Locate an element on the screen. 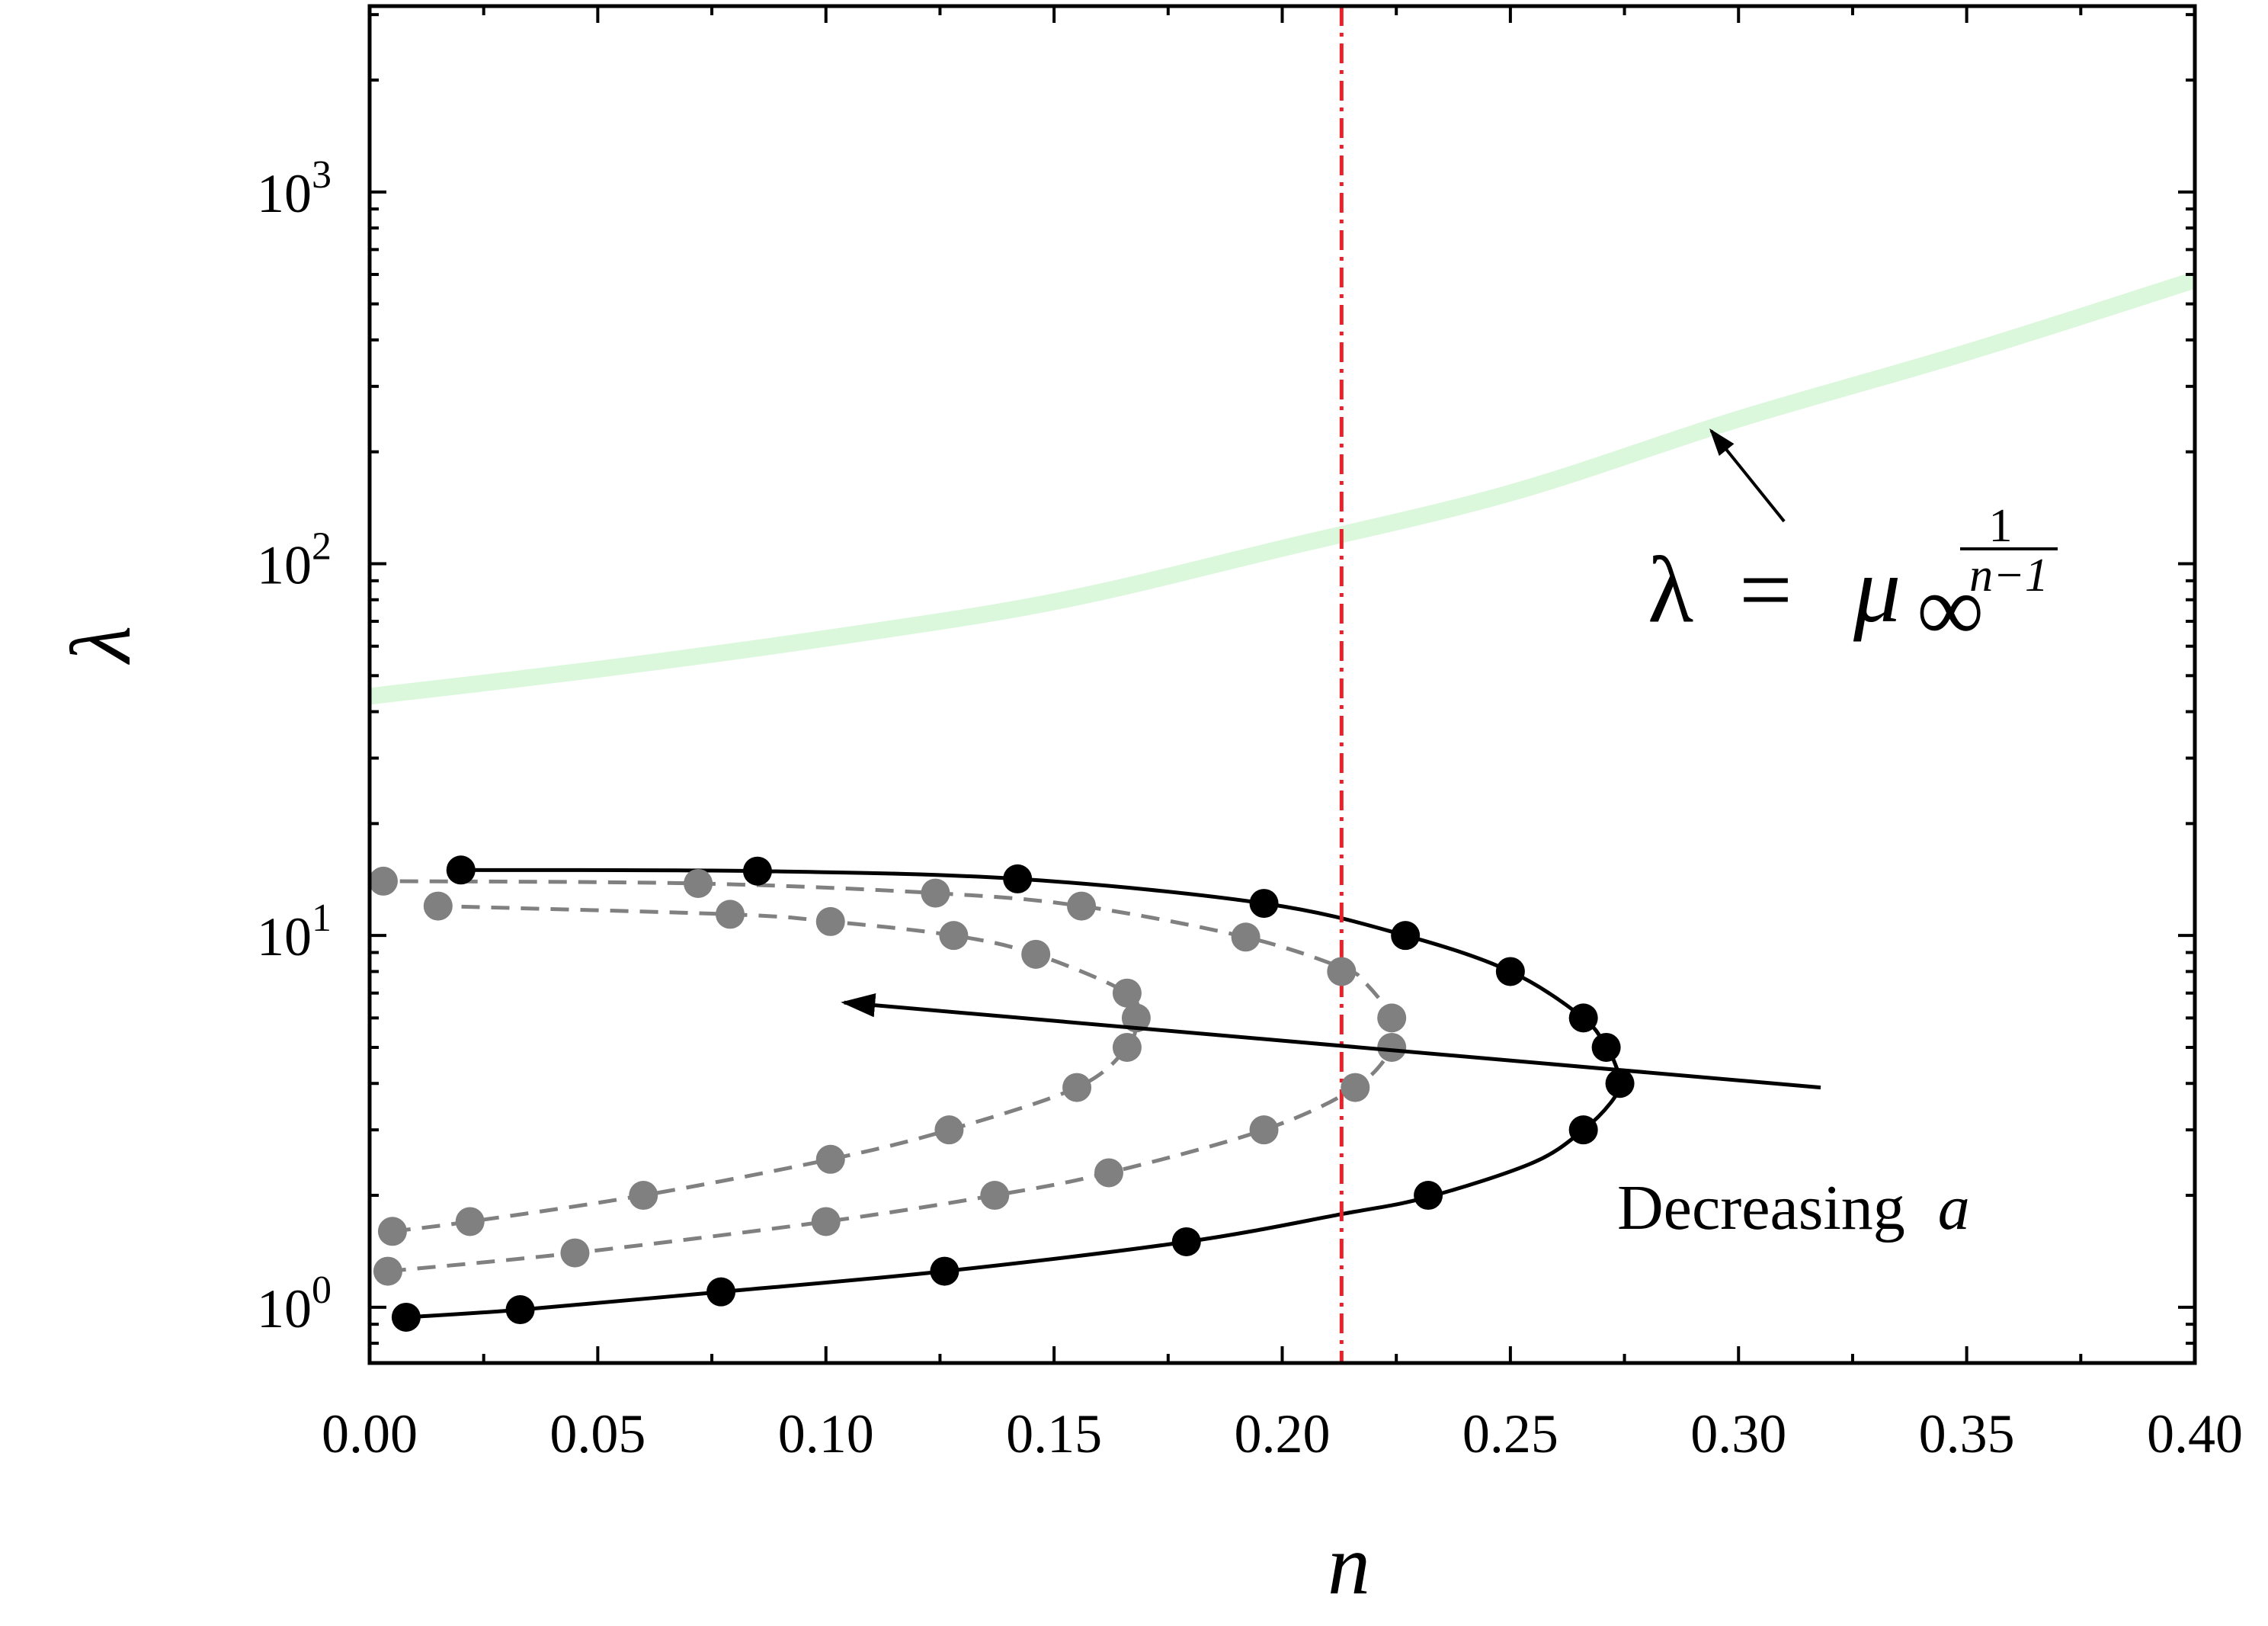 The width and height of the screenshot is (2268, 1626). x-tick-label: 0.20 is located at coordinates (1283, 1434).